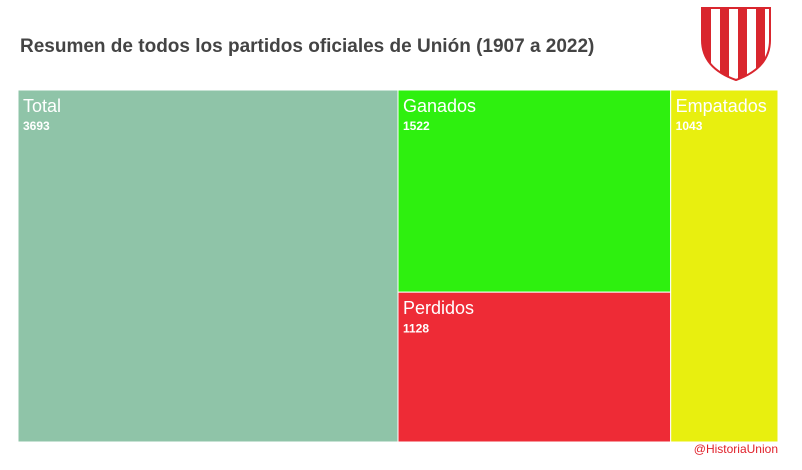 This screenshot has width=802, height=470. Describe the element at coordinates (736, 449) in the screenshot. I see `source: @HistoriaUnion` at that location.